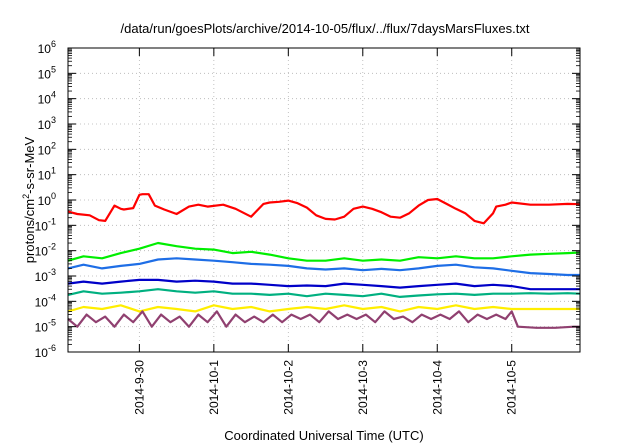 The width and height of the screenshot is (640, 448). Describe the element at coordinates (45, 326) in the screenshot. I see `y-tick-label: 10⁻⁵` at that location.